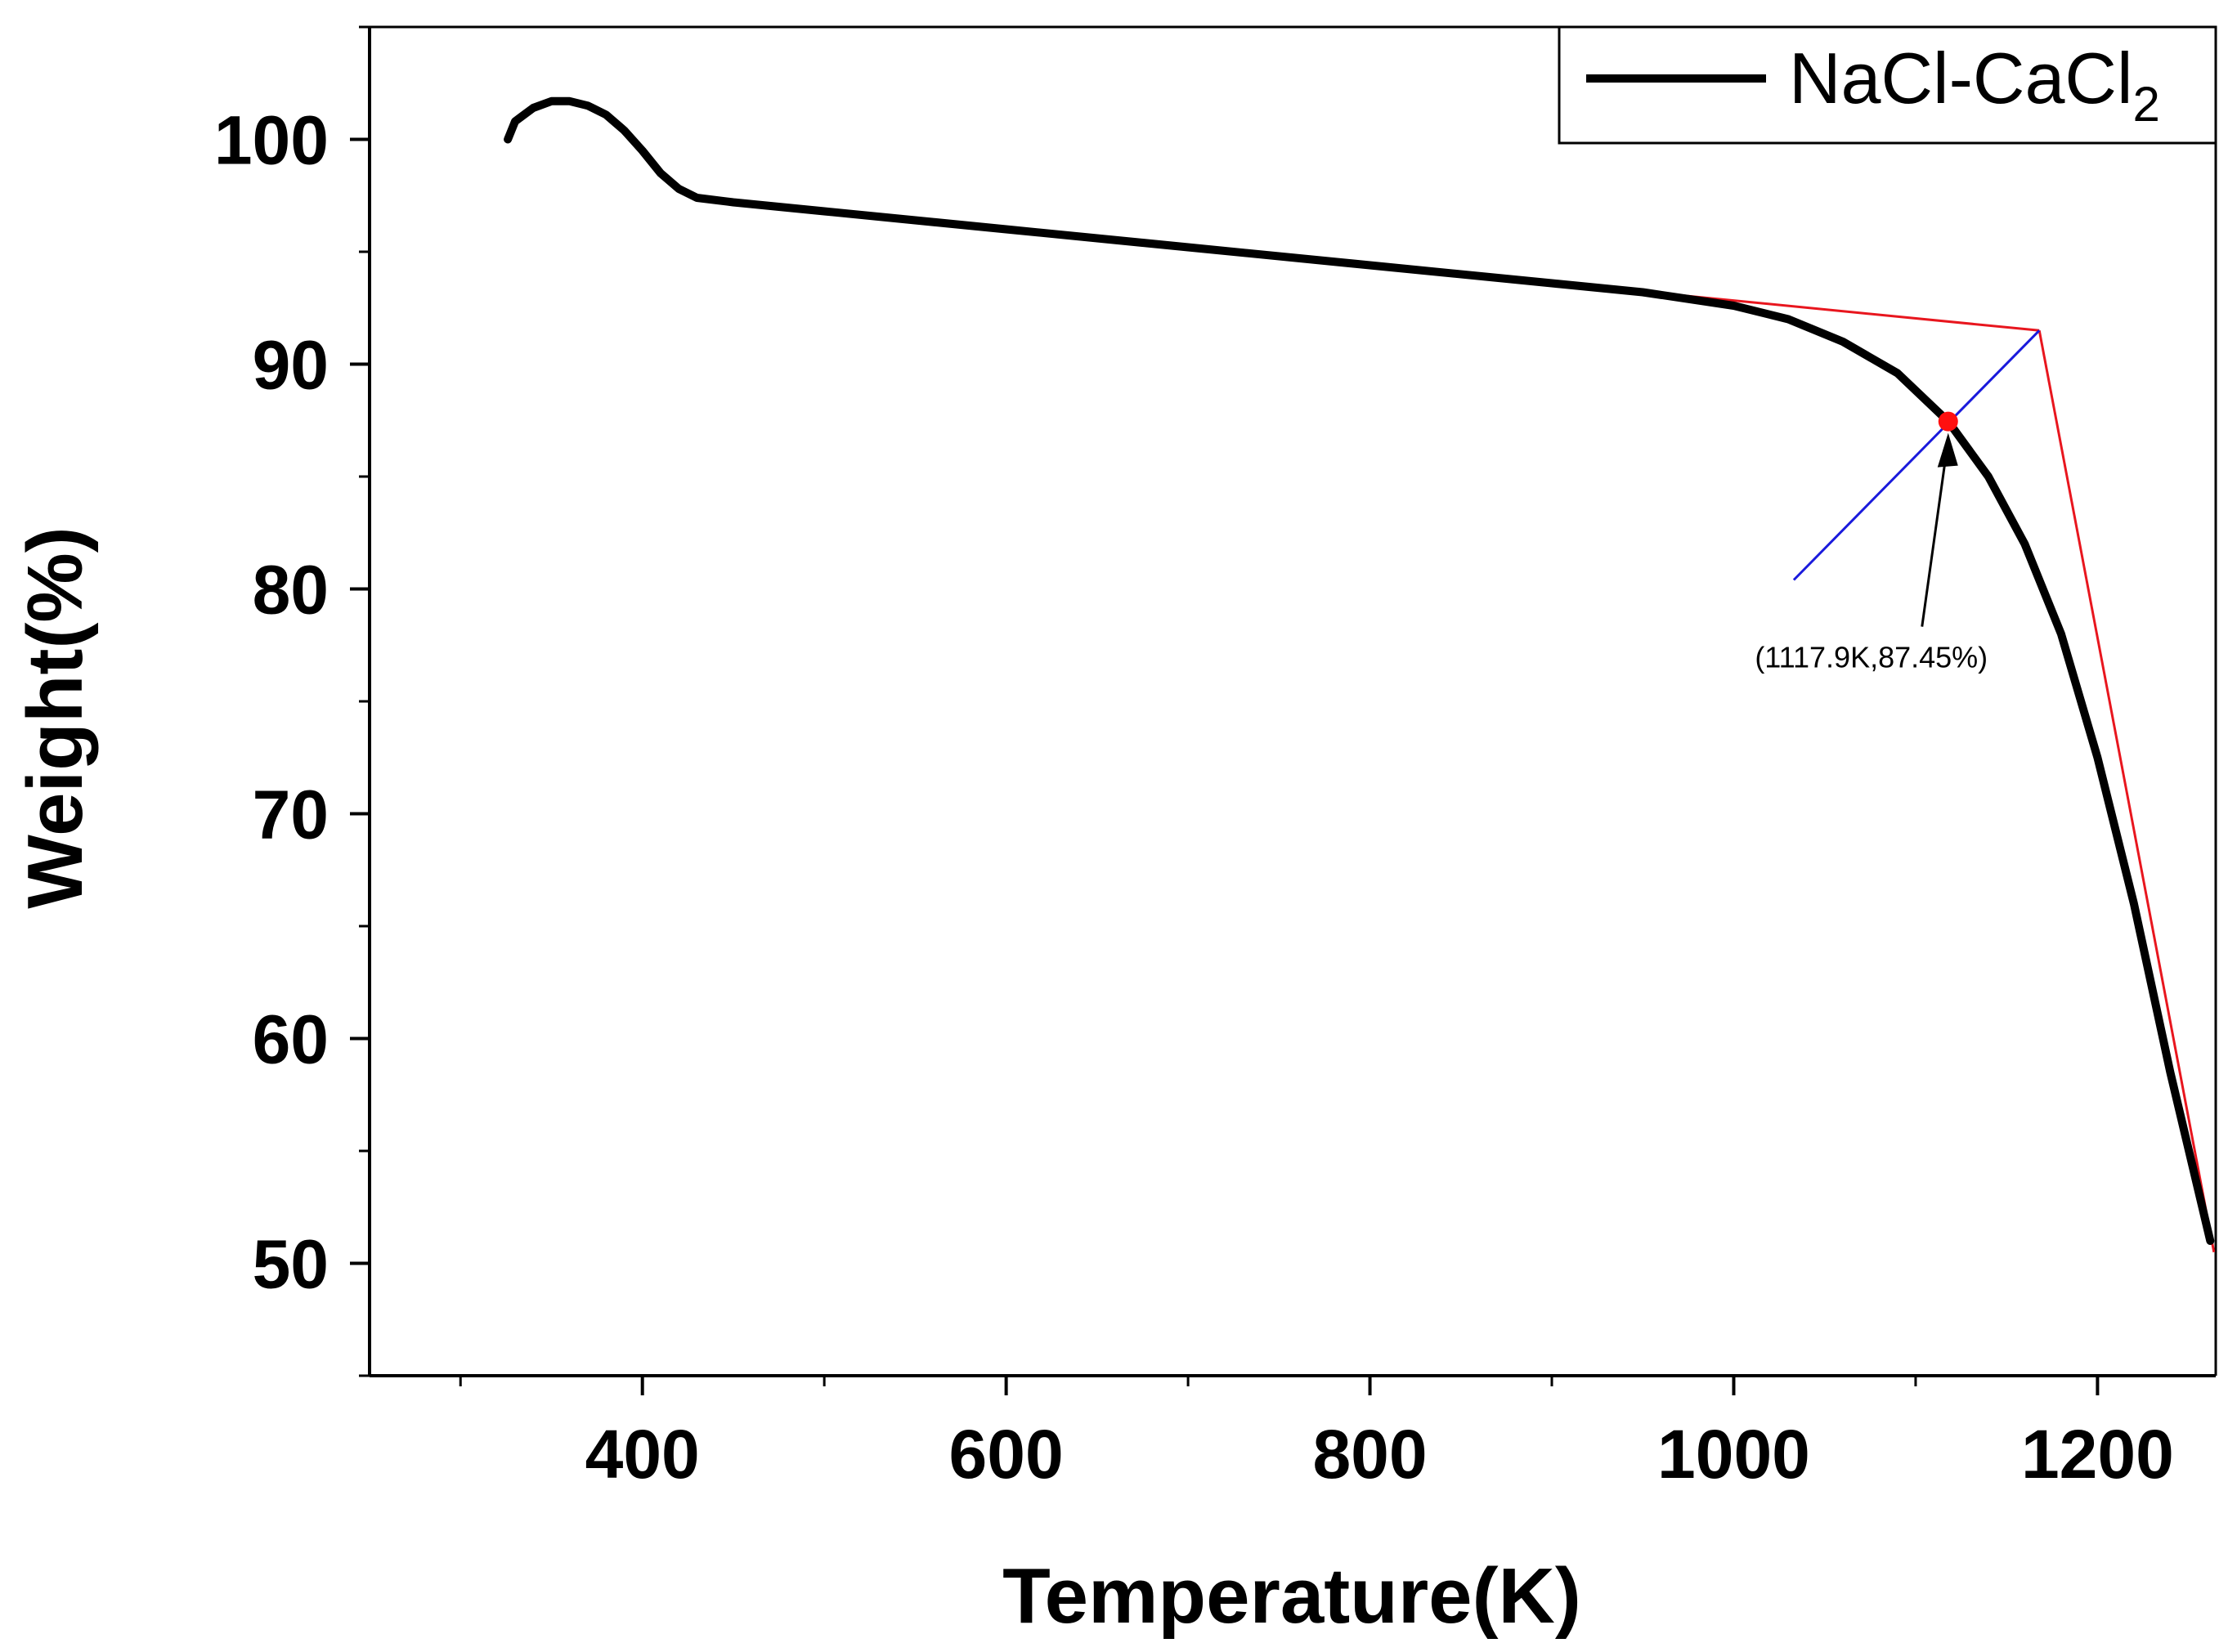 The width and height of the screenshot is (2228, 1652). I want to click on legend: NaCl-CaCl2, so click(1887, 85).